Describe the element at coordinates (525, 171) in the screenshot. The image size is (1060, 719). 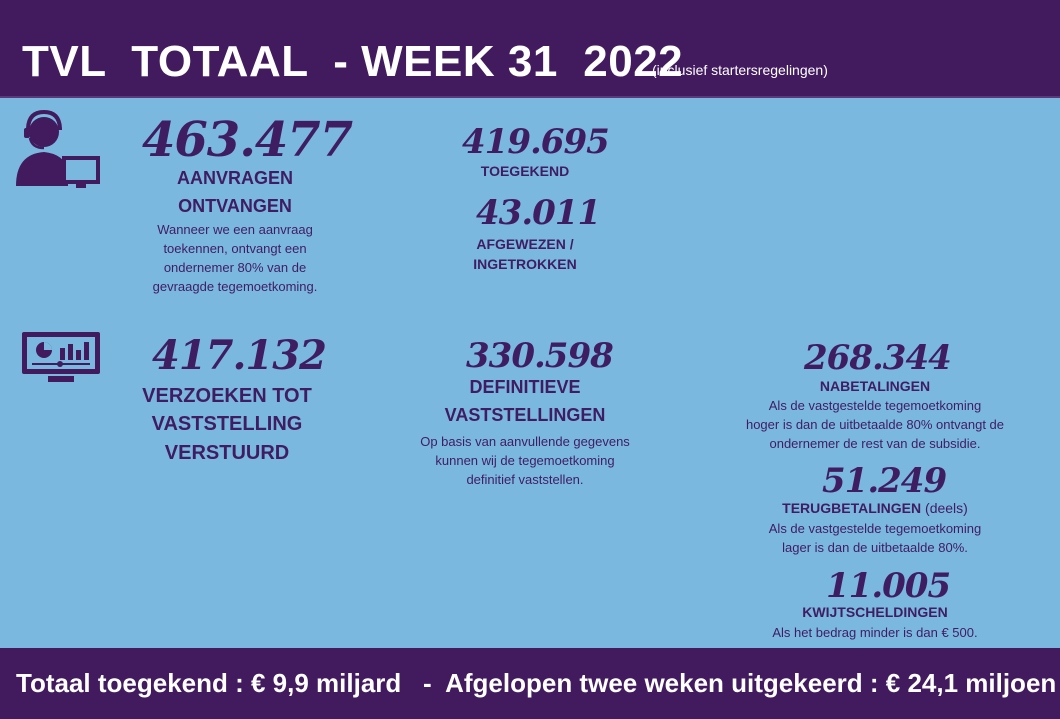
I see `toegekend-label: TOEGEKEND` at that location.